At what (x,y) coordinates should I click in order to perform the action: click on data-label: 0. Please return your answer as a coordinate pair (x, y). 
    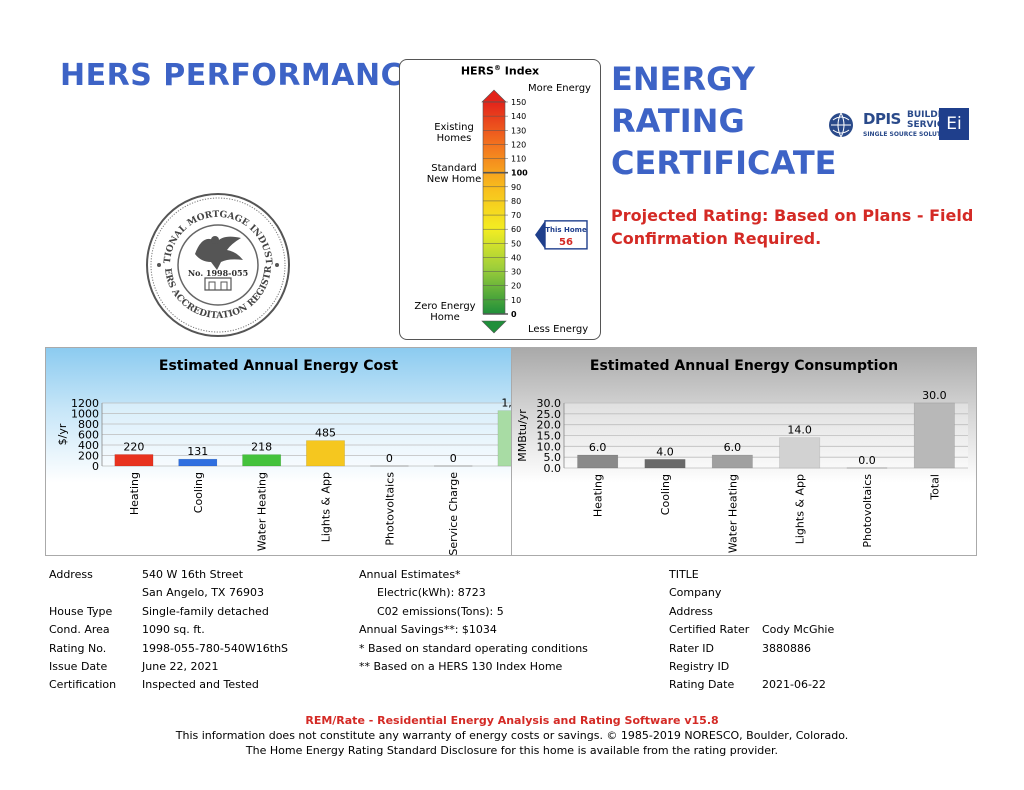
    Looking at the image, I should click on (453, 458).